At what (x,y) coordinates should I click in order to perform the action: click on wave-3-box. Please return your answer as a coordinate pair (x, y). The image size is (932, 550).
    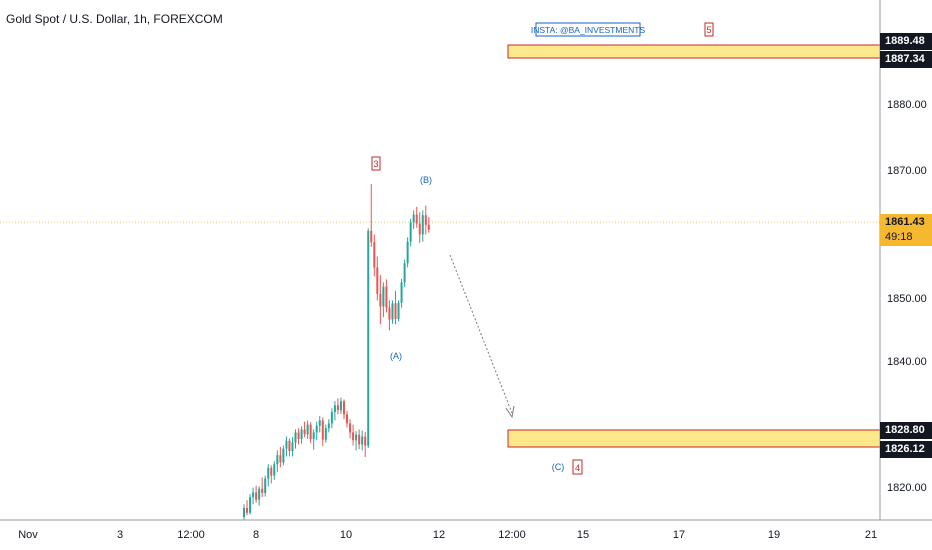
    Looking at the image, I should click on (376, 163).